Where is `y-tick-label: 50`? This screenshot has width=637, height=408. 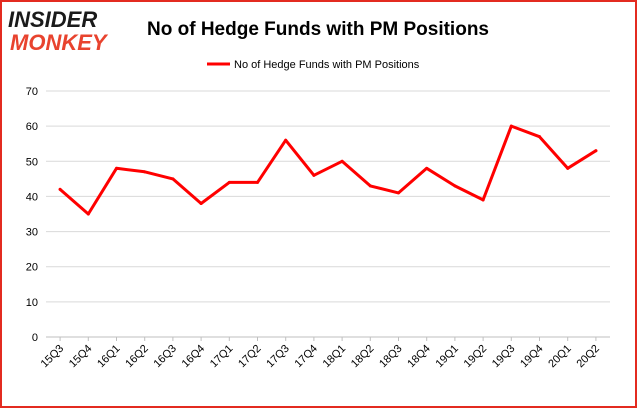 y-tick-label: 50 is located at coordinates (32, 162).